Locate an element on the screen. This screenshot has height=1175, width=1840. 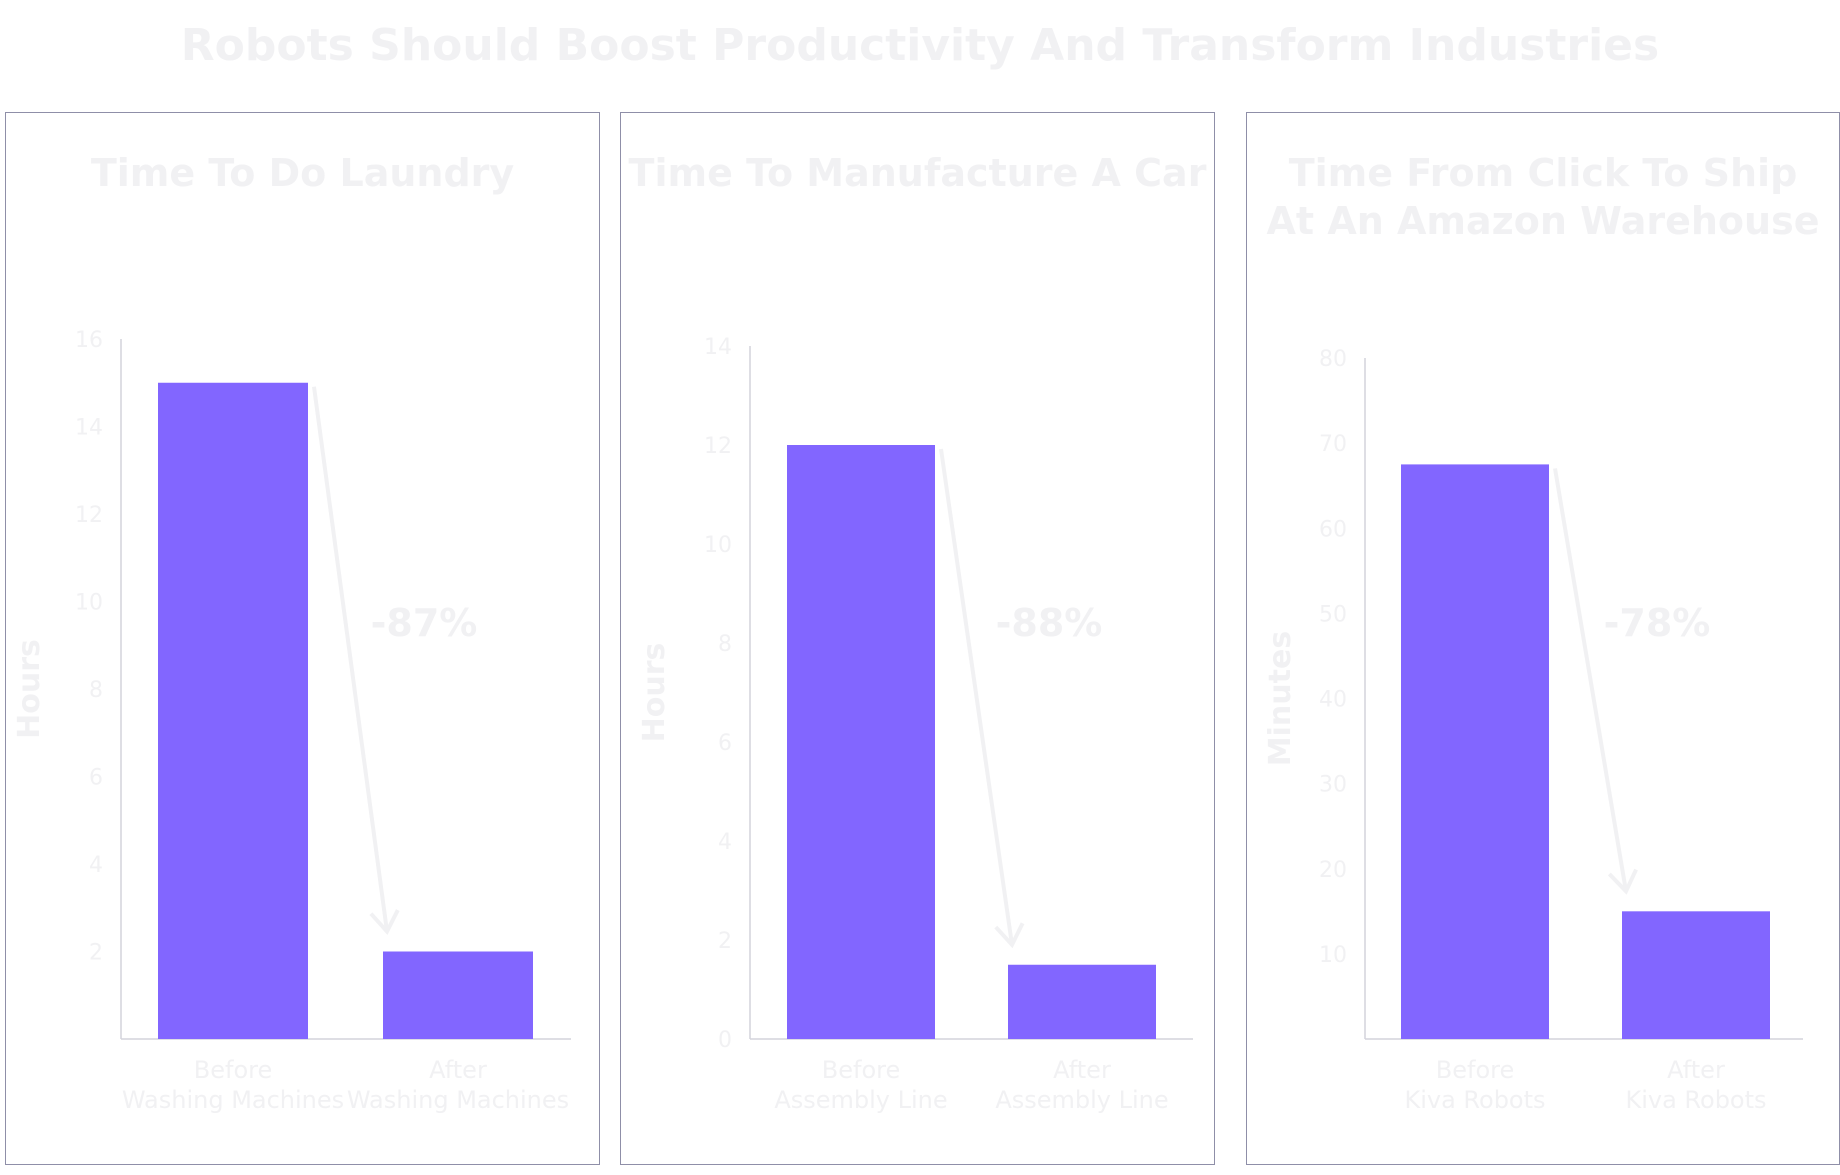
chart-title-line: Time To Manufacture A Car is located at coordinates (917, 173).